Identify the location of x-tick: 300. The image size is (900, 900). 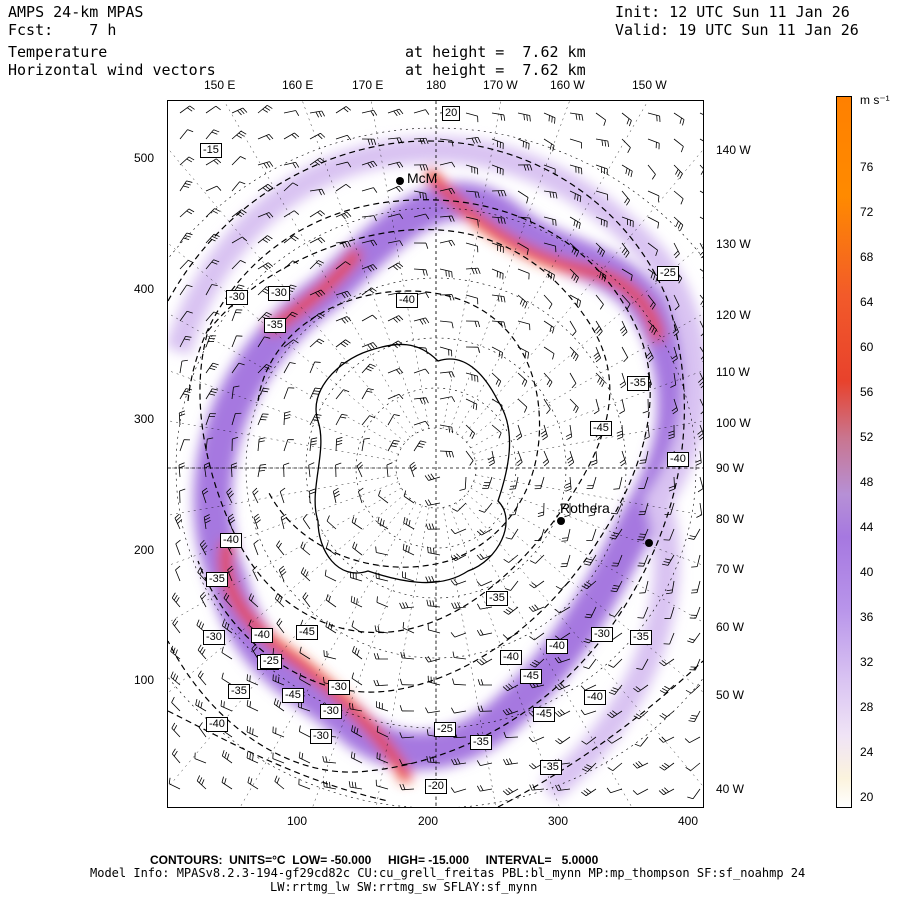
(558, 821).